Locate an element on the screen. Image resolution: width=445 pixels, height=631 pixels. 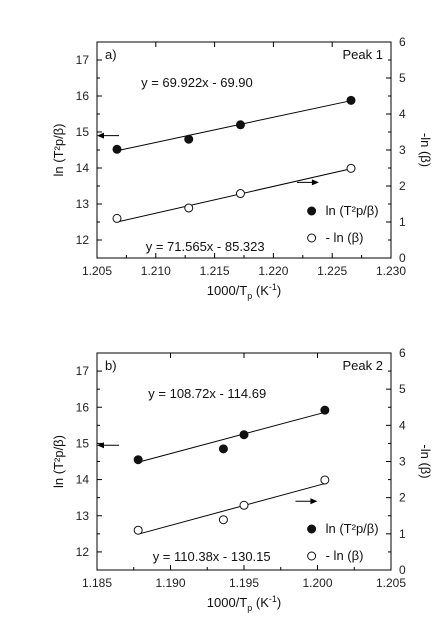
x-tick-label: 1.185 is located at coordinates (97, 583).